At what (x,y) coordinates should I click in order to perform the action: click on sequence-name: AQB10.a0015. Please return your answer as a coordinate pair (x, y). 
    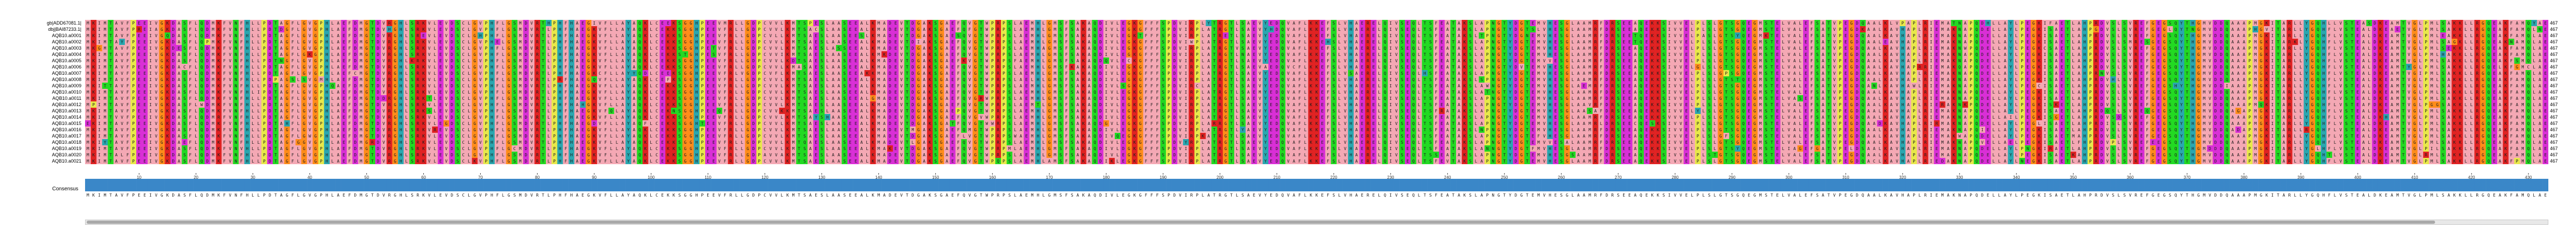
    Looking at the image, I should click on (42, 124).